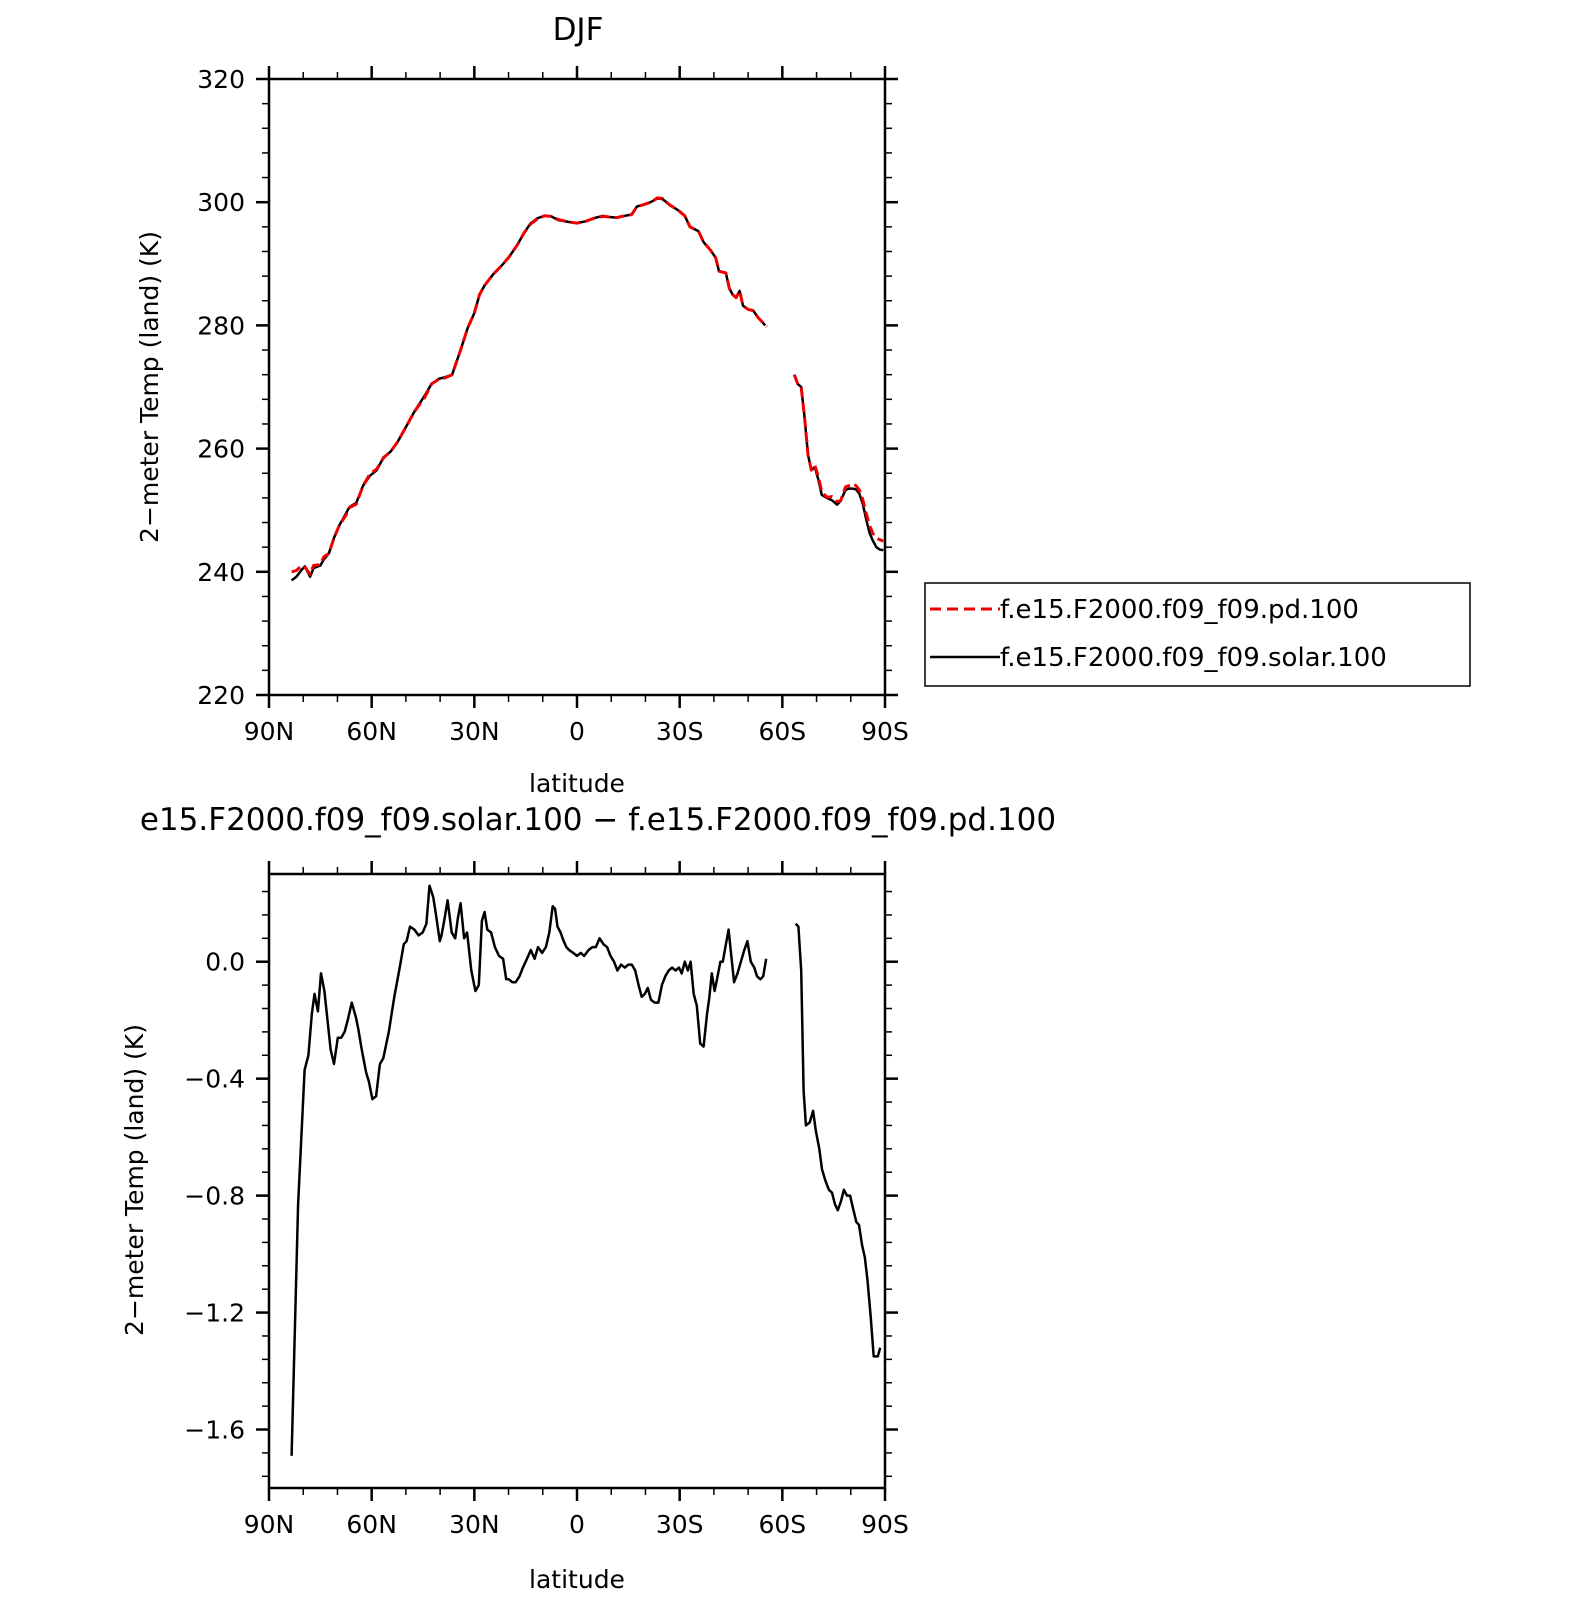 Image resolution: width=1591 pixels, height=1619 pixels. I want to click on y-tick-label: 240, so click(221, 572).